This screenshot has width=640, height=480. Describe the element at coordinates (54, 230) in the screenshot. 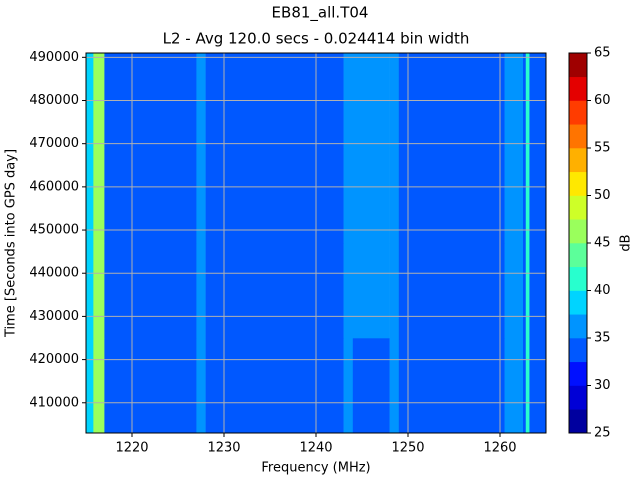

I see `y-tick-label: 450000` at that location.